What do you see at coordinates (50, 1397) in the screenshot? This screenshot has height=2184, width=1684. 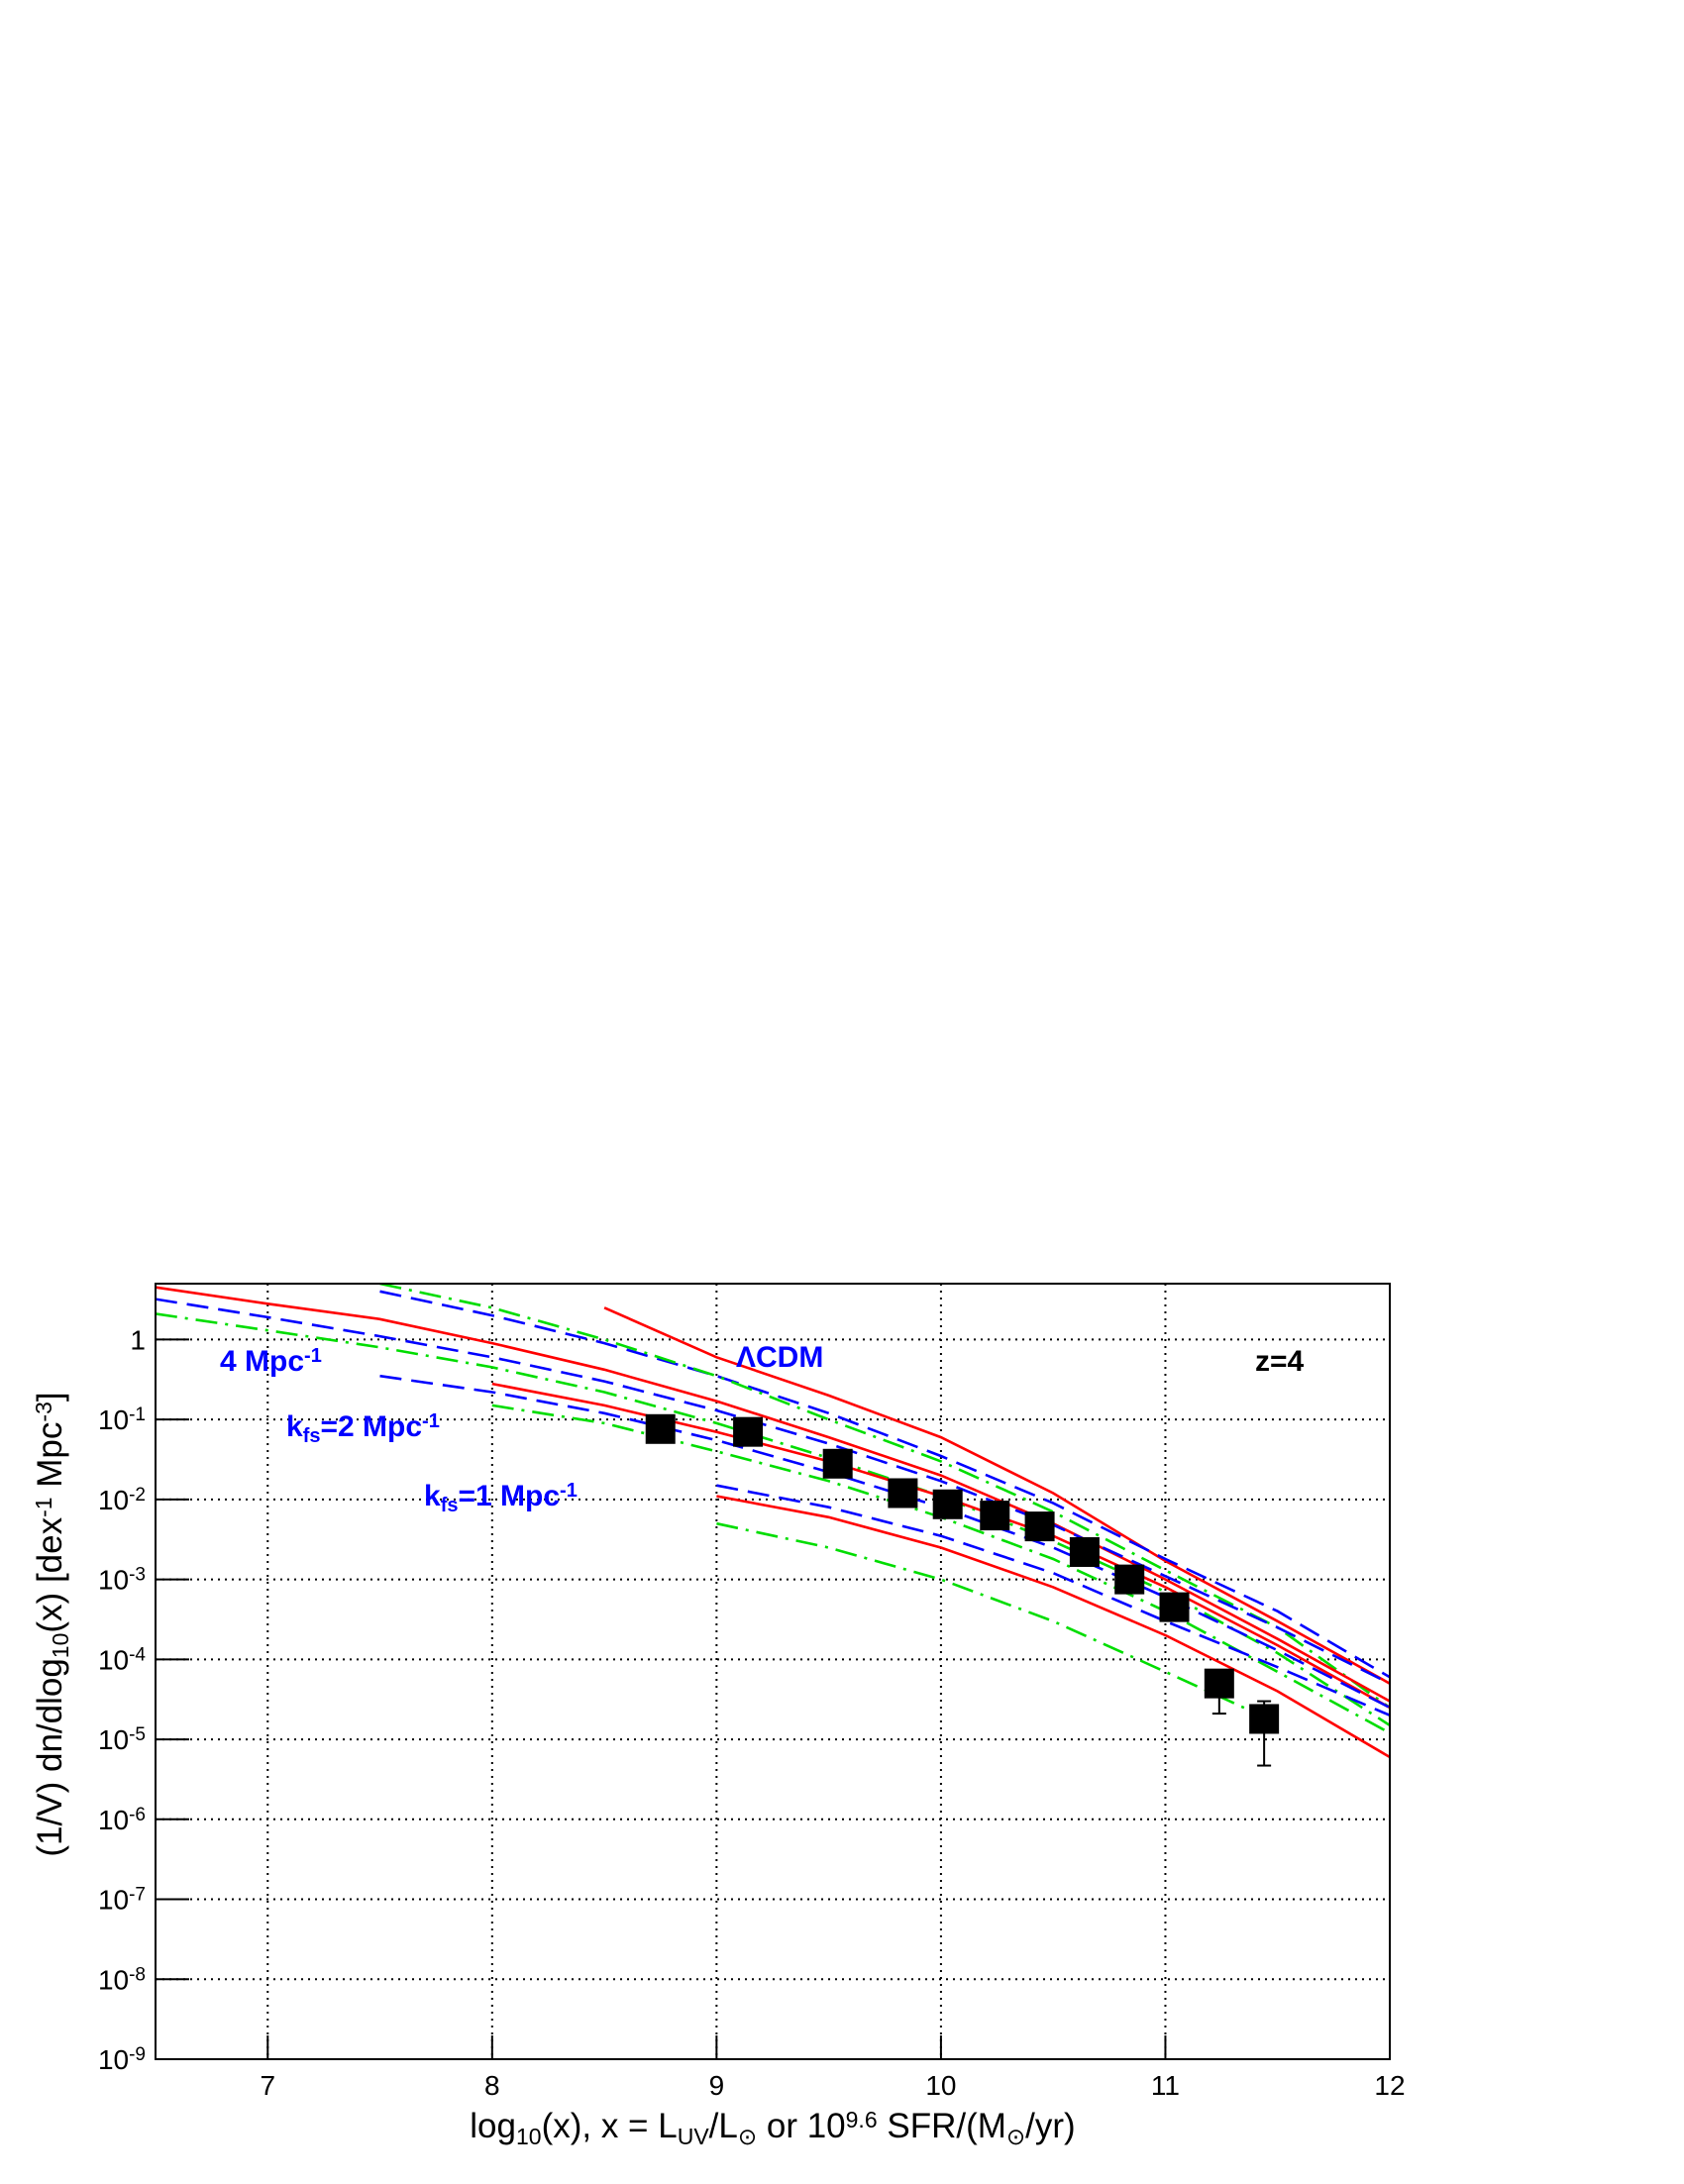 I see `text-part: ]` at bounding box center [50, 1397].